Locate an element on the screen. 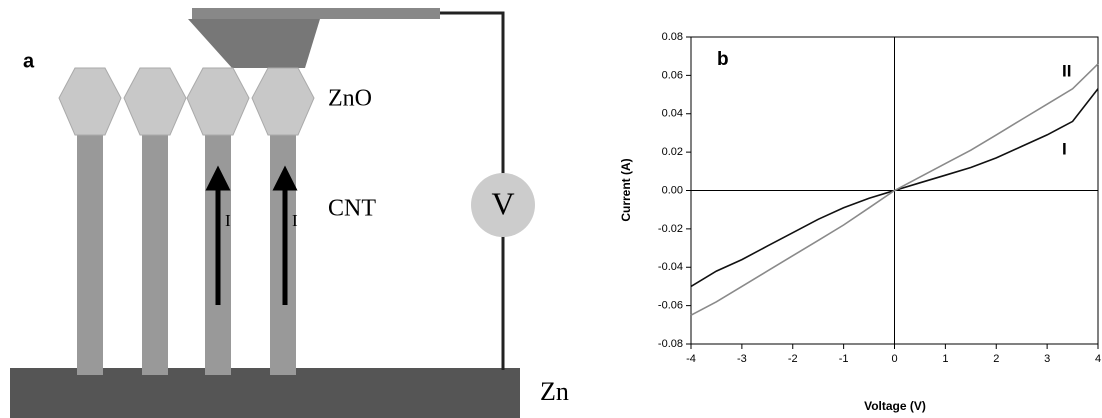 The image size is (1102, 418). x-tick-label: 2 is located at coordinates (996, 359).